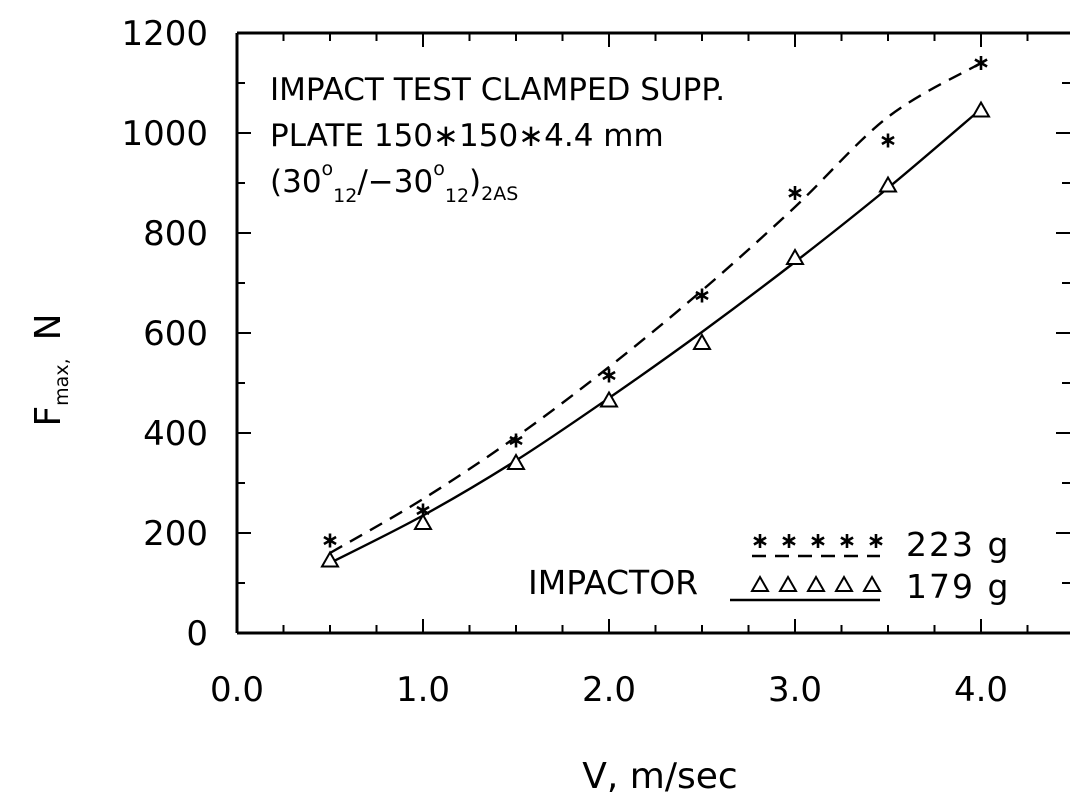 Image resolution: width=1070 pixels, height=803 pixels. Describe the element at coordinates (48, 326) in the screenshot. I see `y-axis-title-unit: N` at that location.